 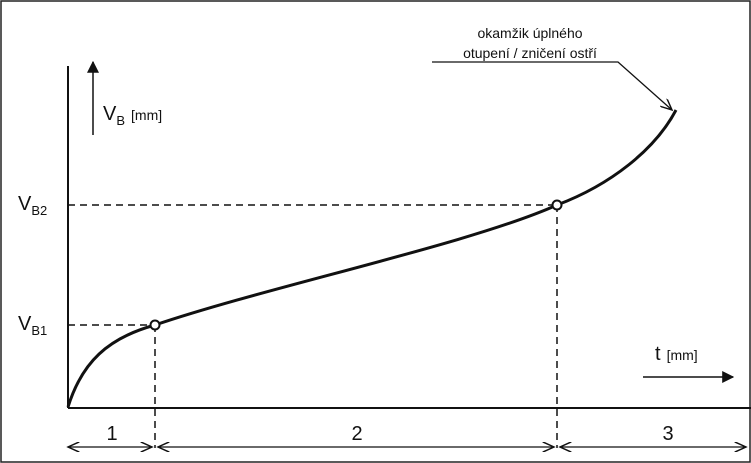 I want to click on region-2-label: 2, so click(x=356, y=434).